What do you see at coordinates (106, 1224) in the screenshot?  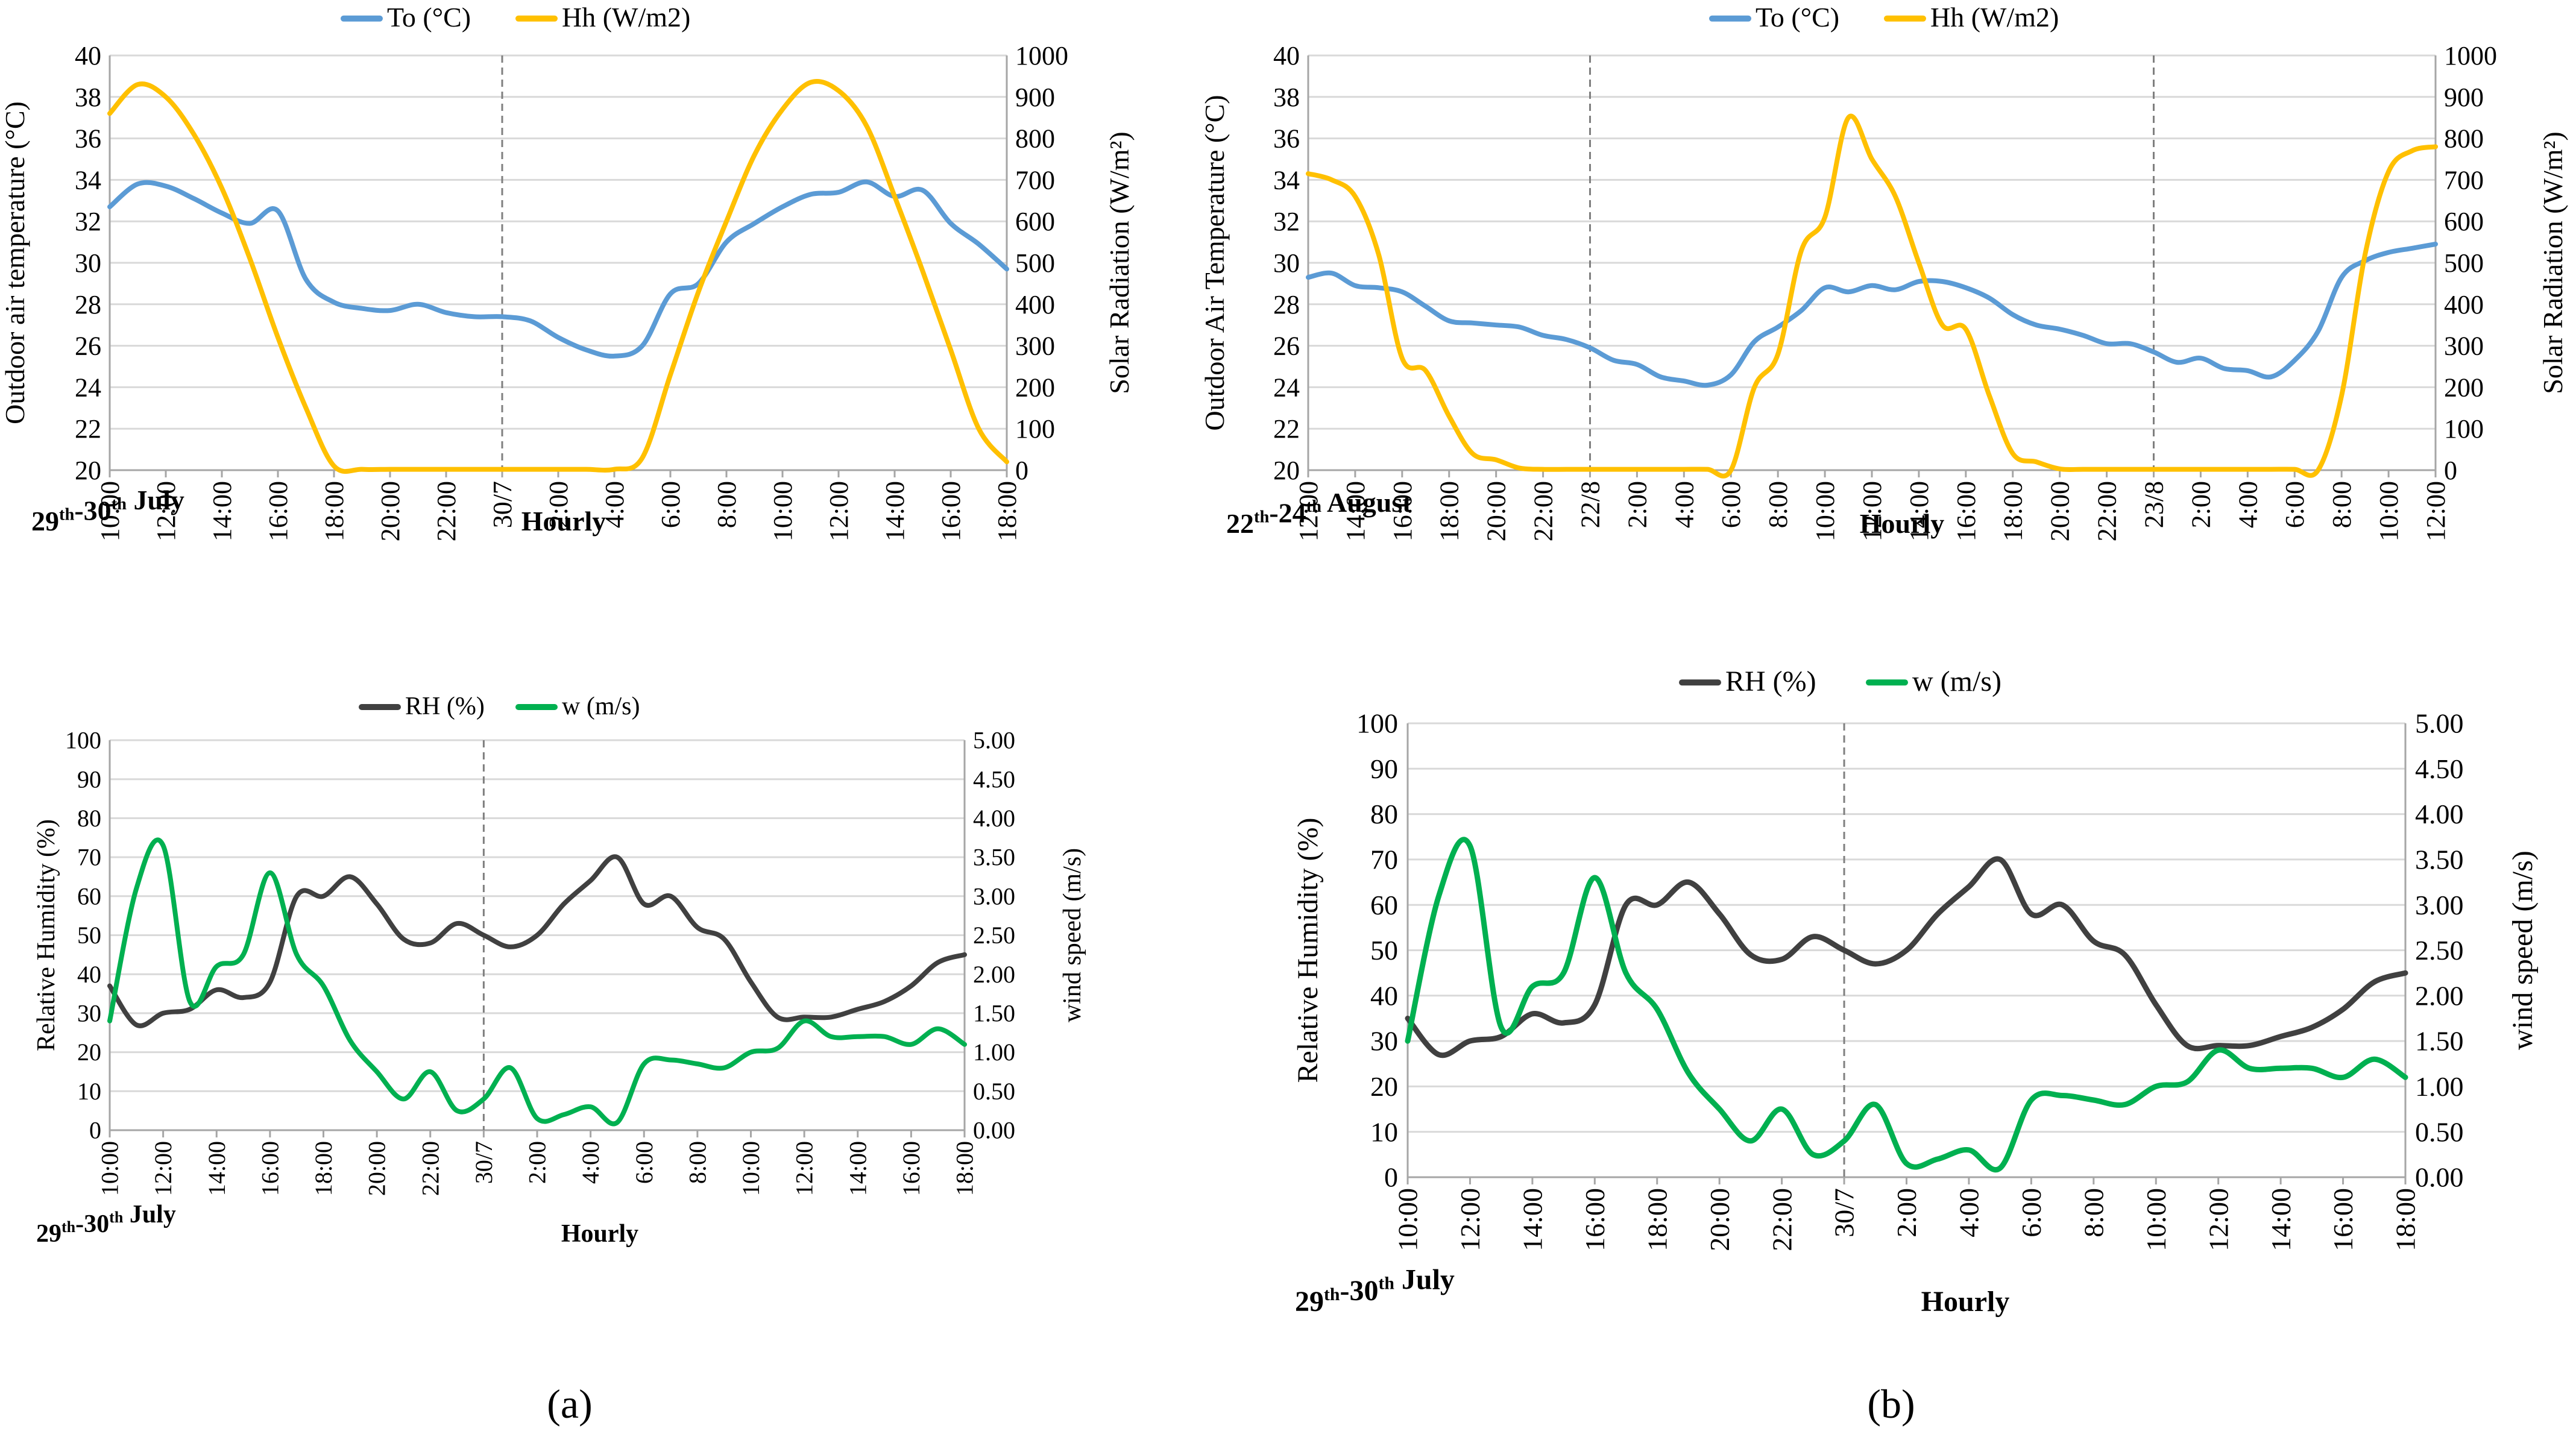 I see `date-range-label: 29th-30th July` at bounding box center [106, 1224].